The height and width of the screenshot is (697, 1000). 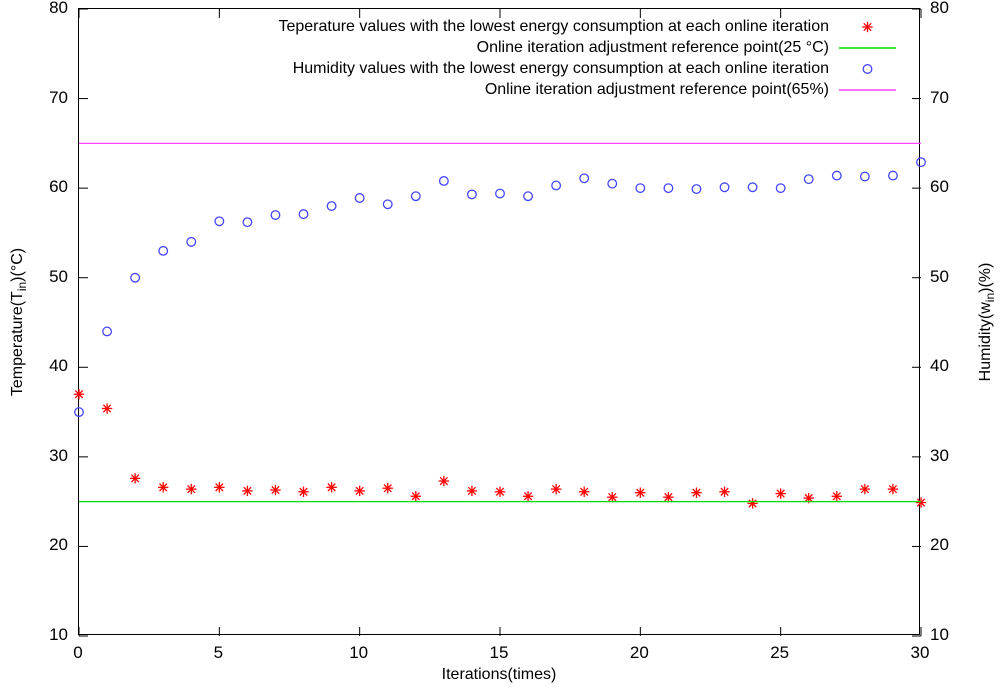 What do you see at coordinates (78, 652) in the screenshot?
I see `tick-label: 0` at bounding box center [78, 652].